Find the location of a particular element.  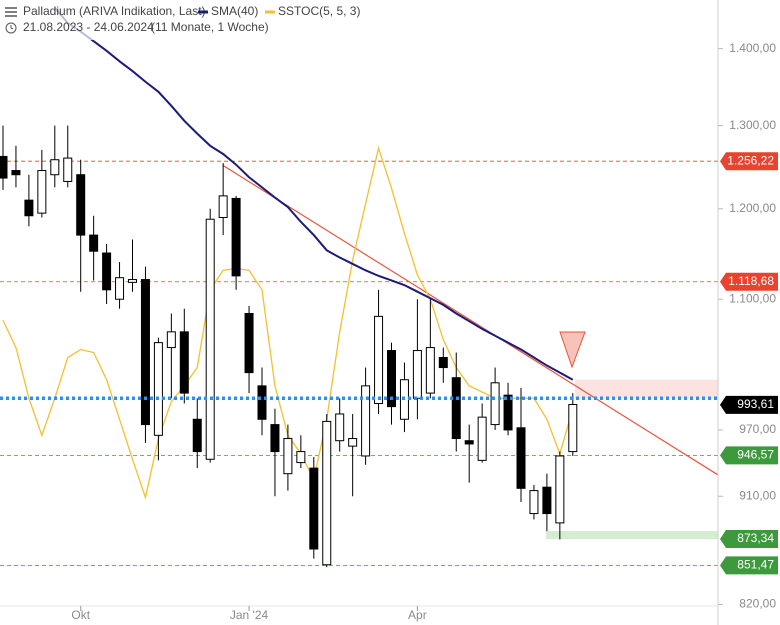

y-tick-label: 1.200,00 is located at coordinates (752, 208).